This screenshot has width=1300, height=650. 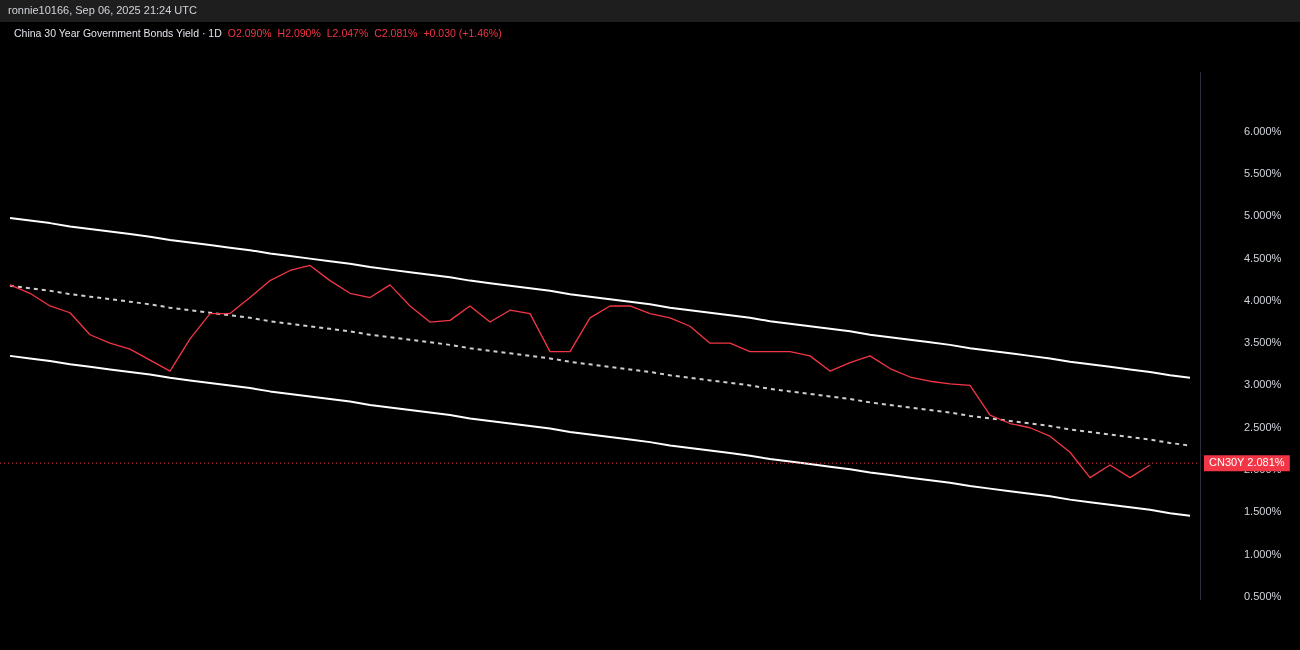 What do you see at coordinates (1263, 299) in the screenshot?
I see `y-tick-label: 4.000%` at bounding box center [1263, 299].